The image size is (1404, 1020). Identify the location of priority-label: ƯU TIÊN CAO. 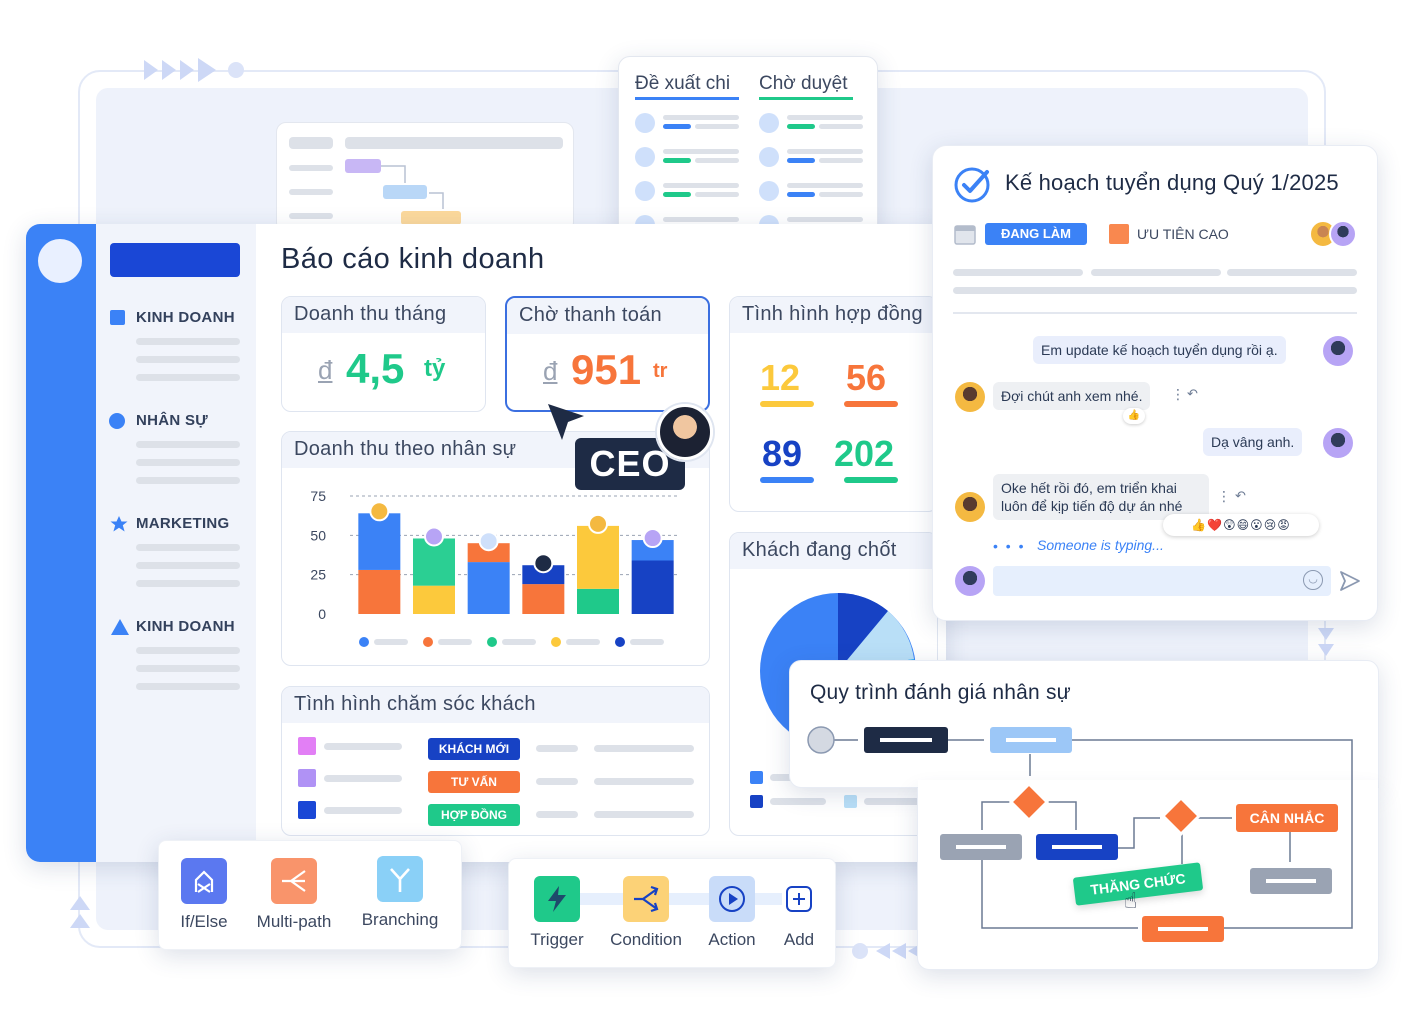
(1183, 234).